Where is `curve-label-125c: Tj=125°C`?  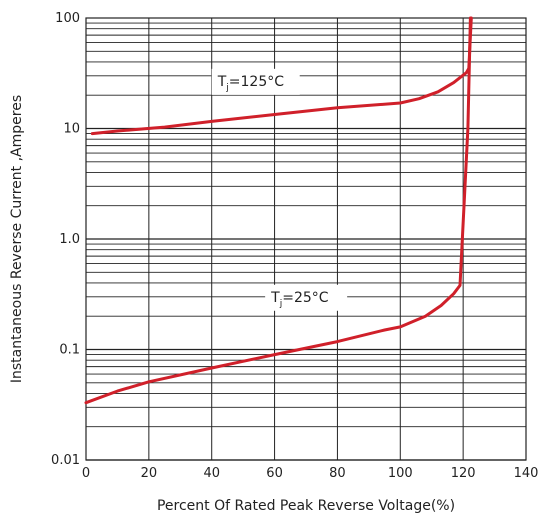
curve-label-125c: Tj=125°C is located at coordinates (256, 82).